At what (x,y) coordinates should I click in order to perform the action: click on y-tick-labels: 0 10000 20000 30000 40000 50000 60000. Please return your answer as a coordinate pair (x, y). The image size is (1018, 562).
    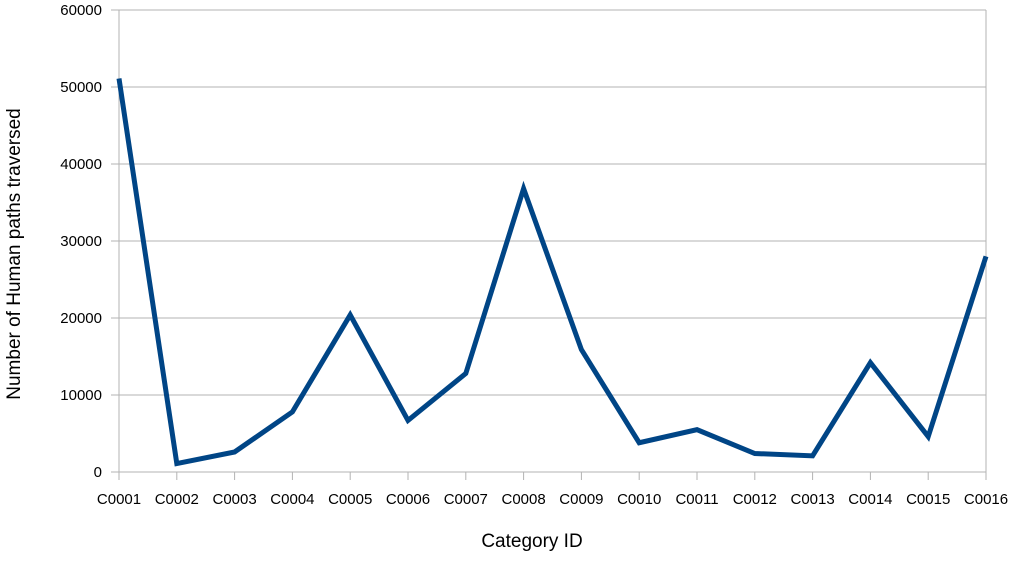
    Looking at the image, I should click on (81, 241).